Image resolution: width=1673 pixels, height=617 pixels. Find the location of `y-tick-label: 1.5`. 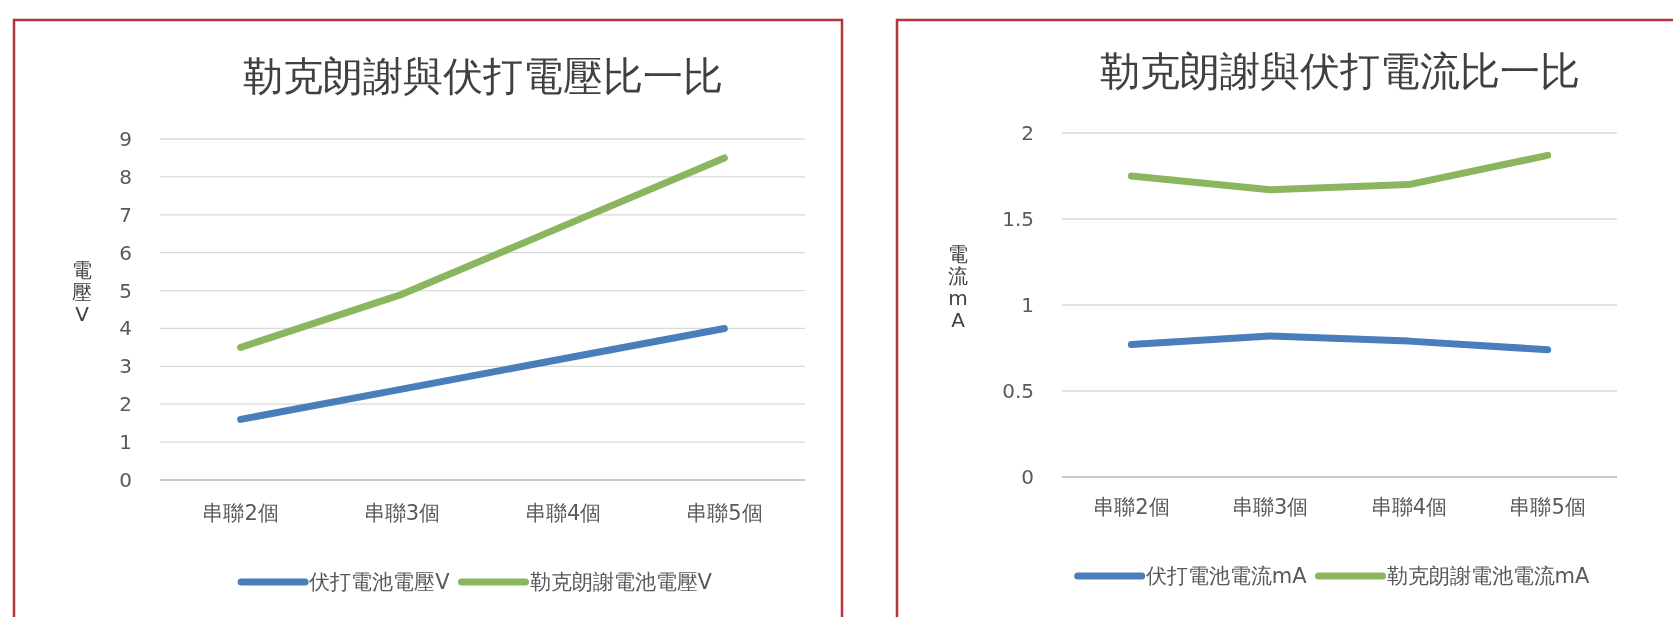

y-tick-label: 1.5 is located at coordinates (1018, 219).